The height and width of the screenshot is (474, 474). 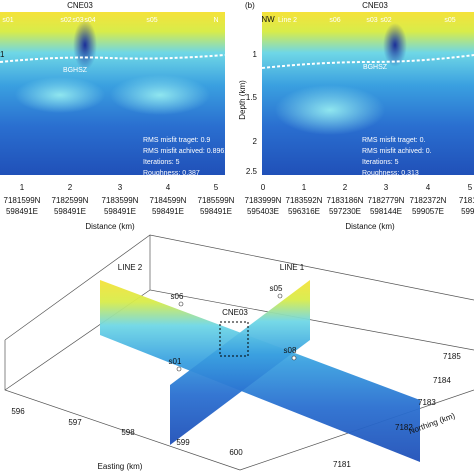 What do you see at coordinates (216, 200) in the screenshot?
I see `coord-label: 7185599N` at bounding box center [216, 200].